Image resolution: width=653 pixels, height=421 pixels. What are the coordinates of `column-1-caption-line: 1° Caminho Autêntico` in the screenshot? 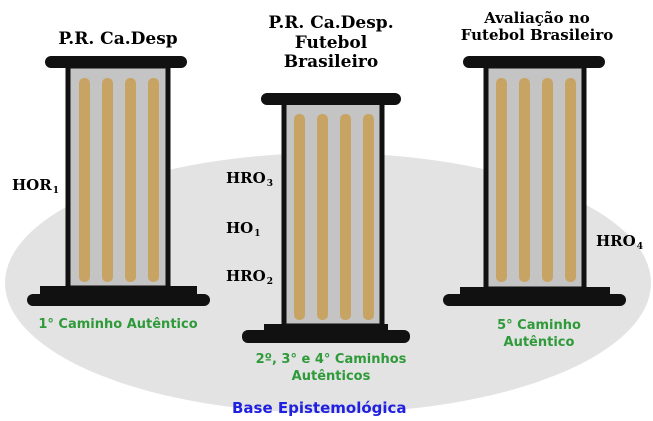 It's located at (118, 324).